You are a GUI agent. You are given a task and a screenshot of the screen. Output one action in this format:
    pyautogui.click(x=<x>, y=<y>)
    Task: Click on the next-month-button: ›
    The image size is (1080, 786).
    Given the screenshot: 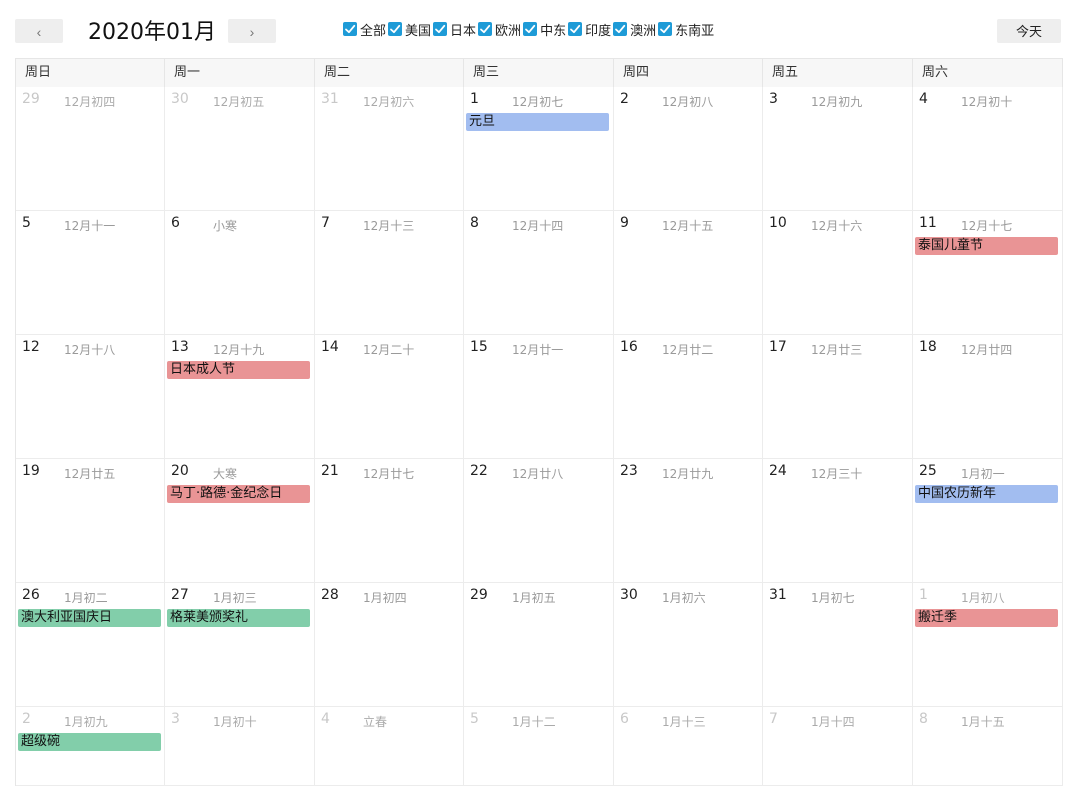 What is the action you would take?
    pyautogui.click(x=252, y=31)
    